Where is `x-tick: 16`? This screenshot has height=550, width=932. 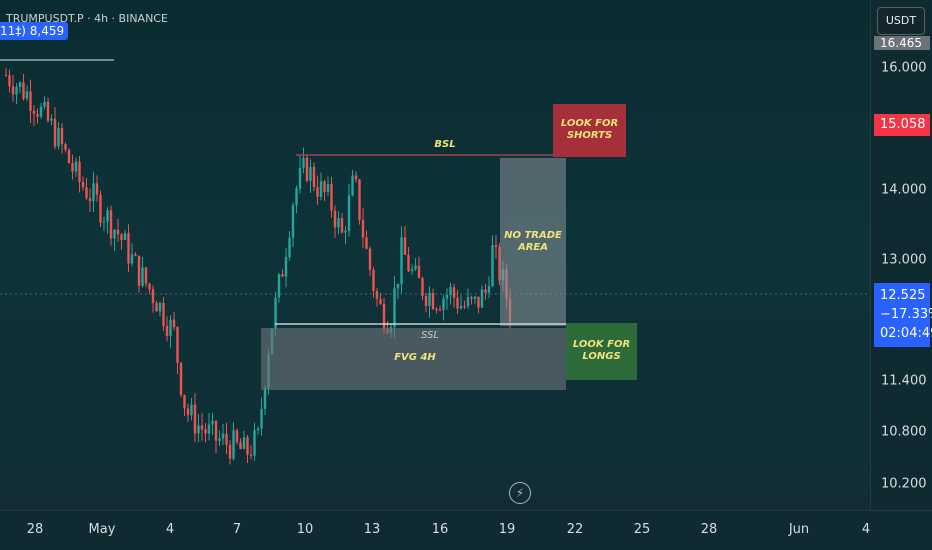
x-tick: 16 is located at coordinates (440, 529).